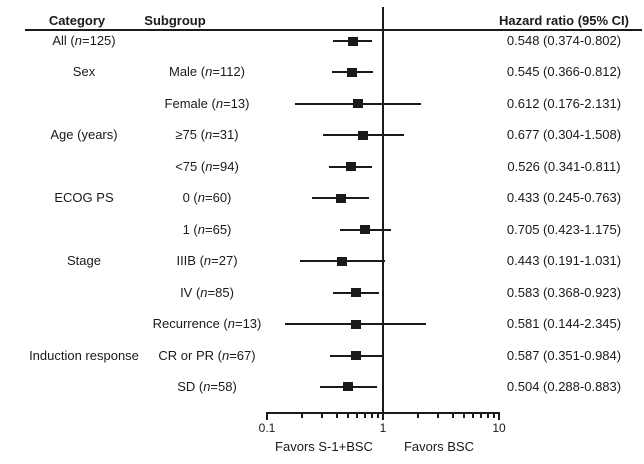 The image size is (644, 464). Describe the element at coordinates (207, 355) in the screenshot. I see `subgroup-cell: CR or PR (n=67)` at that location.